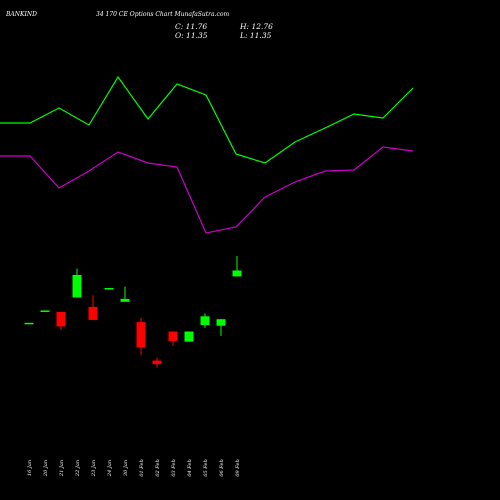 This screenshot has width=500, height=500. Describe the element at coordinates (78, 468) in the screenshot. I see `x-tick-label: 22 Jan` at that location.